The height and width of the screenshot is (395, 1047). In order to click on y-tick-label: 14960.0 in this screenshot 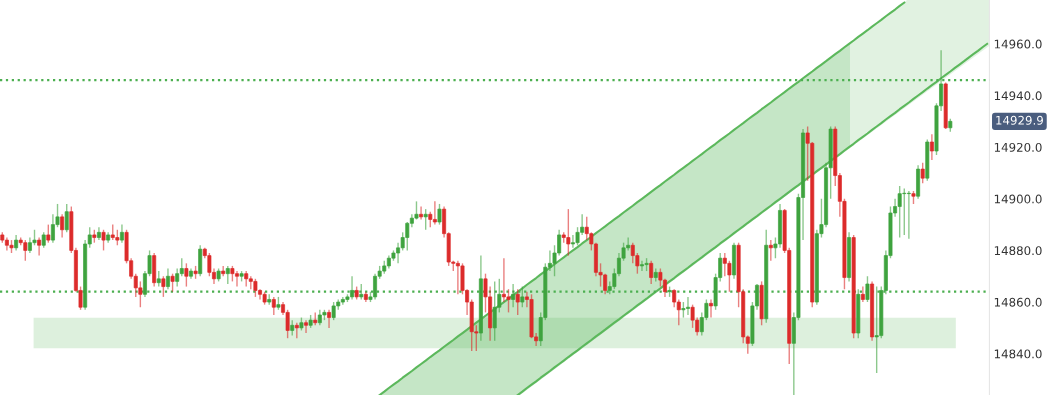, I will do `click(1018, 44)`.